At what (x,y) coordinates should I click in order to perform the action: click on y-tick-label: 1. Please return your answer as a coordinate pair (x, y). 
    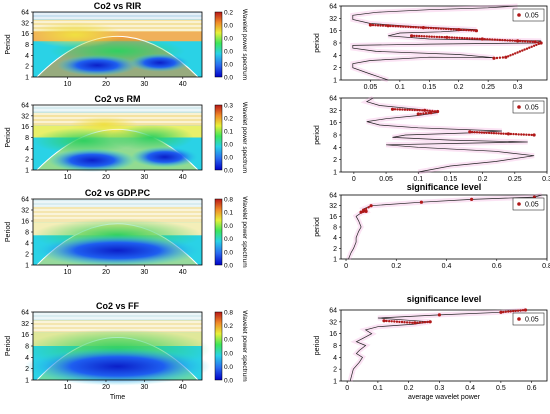
    Looking at the image, I should click on (335, 81).